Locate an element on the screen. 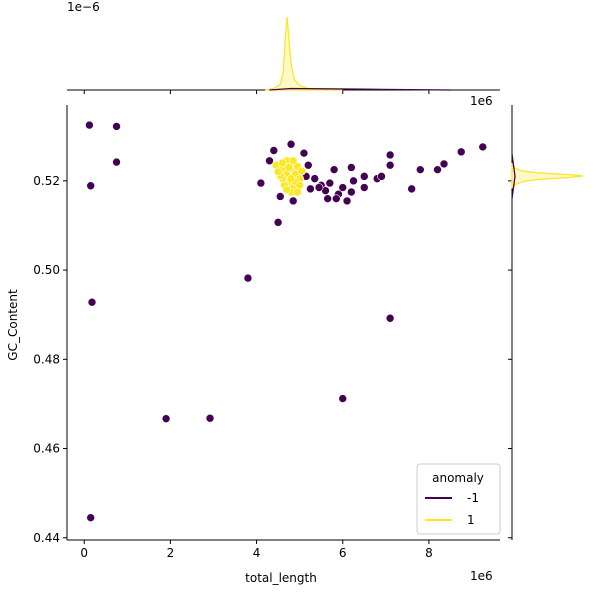 The width and height of the screenshot is (600, 600). y-tick-label: 0.48 is located at coordinates (46, 359).